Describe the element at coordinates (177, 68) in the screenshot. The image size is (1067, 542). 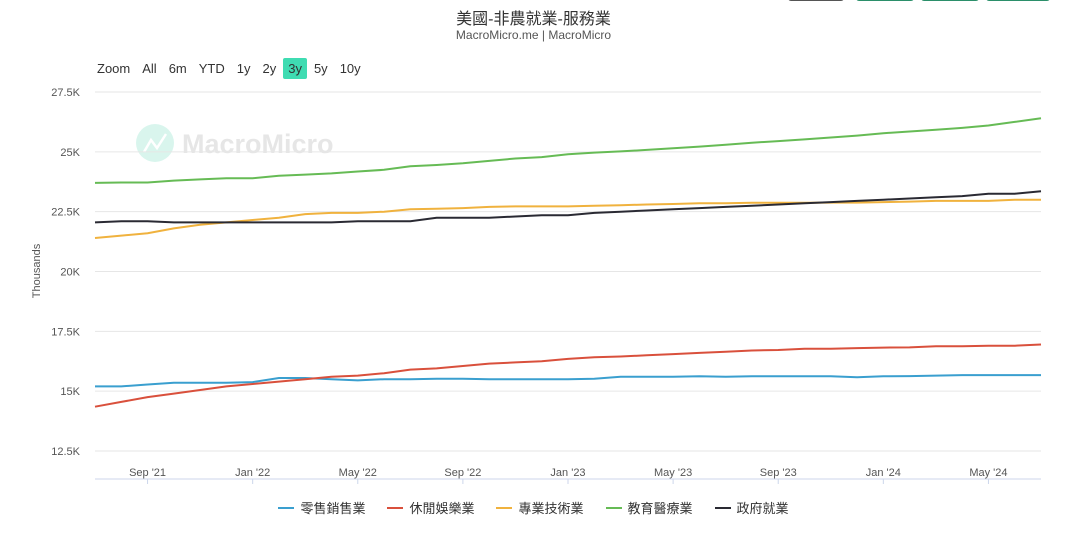
I see `range-6m-button: 6m` at that location.